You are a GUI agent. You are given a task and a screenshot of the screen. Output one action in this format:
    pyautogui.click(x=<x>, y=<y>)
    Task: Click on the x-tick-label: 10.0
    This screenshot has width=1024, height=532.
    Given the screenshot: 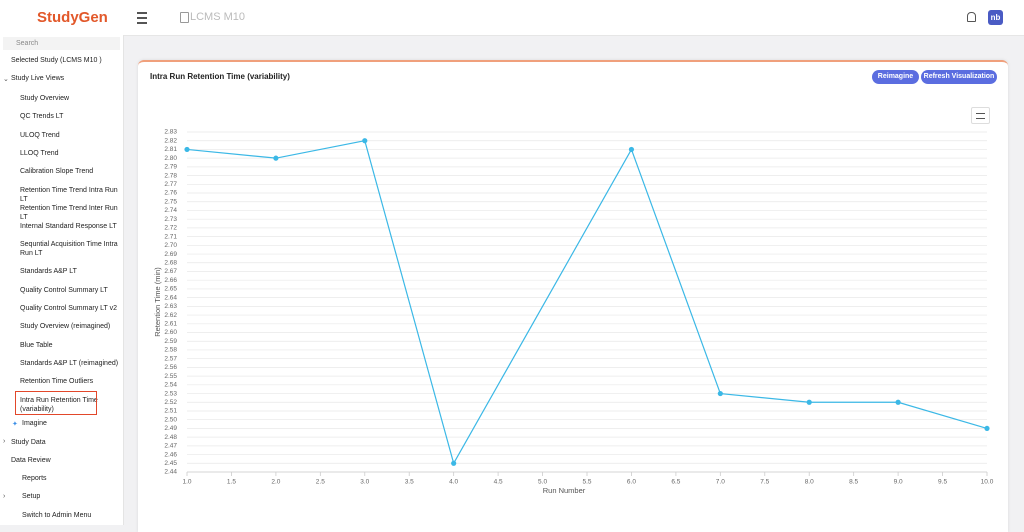 What is the action you would take?
    pyautogui.click(x=987, y=482)
    